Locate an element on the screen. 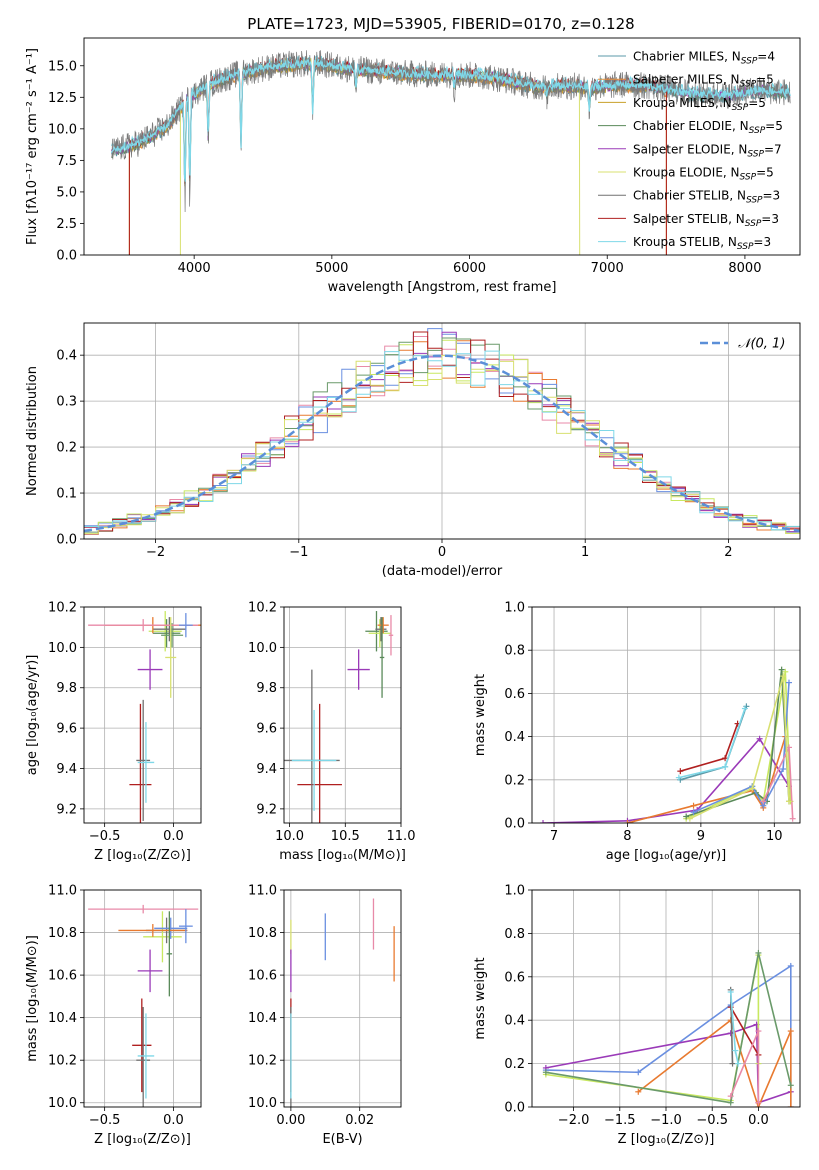 The image size is (819, 1170). legend-label-main: Kroupa STELIB, N is located at coordinates (685, 242).